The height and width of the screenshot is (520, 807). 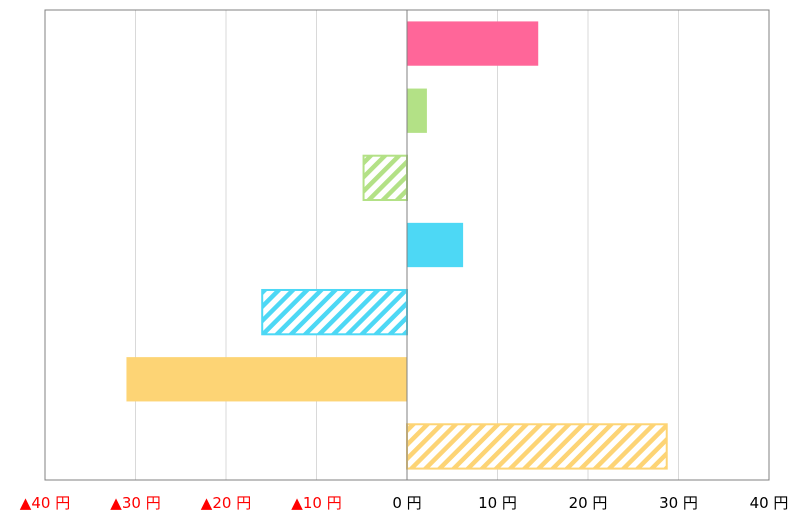 I want to click on x-tick-labels: ▲40 円 ▲30 円 ▲20 円 ▲10 円 0 円 10 円 20 円 30 円 40 円, so click(x=404, y=503).